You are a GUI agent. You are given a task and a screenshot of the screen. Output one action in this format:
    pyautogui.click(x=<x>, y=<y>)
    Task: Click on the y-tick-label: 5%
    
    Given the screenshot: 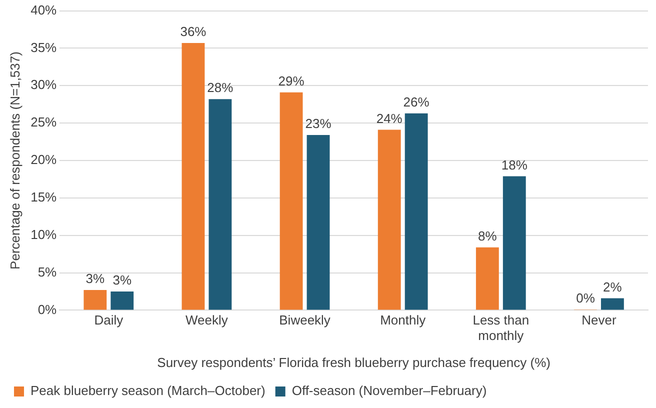 What is the action you would take?
    pyautogui.click(x=48, y=272)
    